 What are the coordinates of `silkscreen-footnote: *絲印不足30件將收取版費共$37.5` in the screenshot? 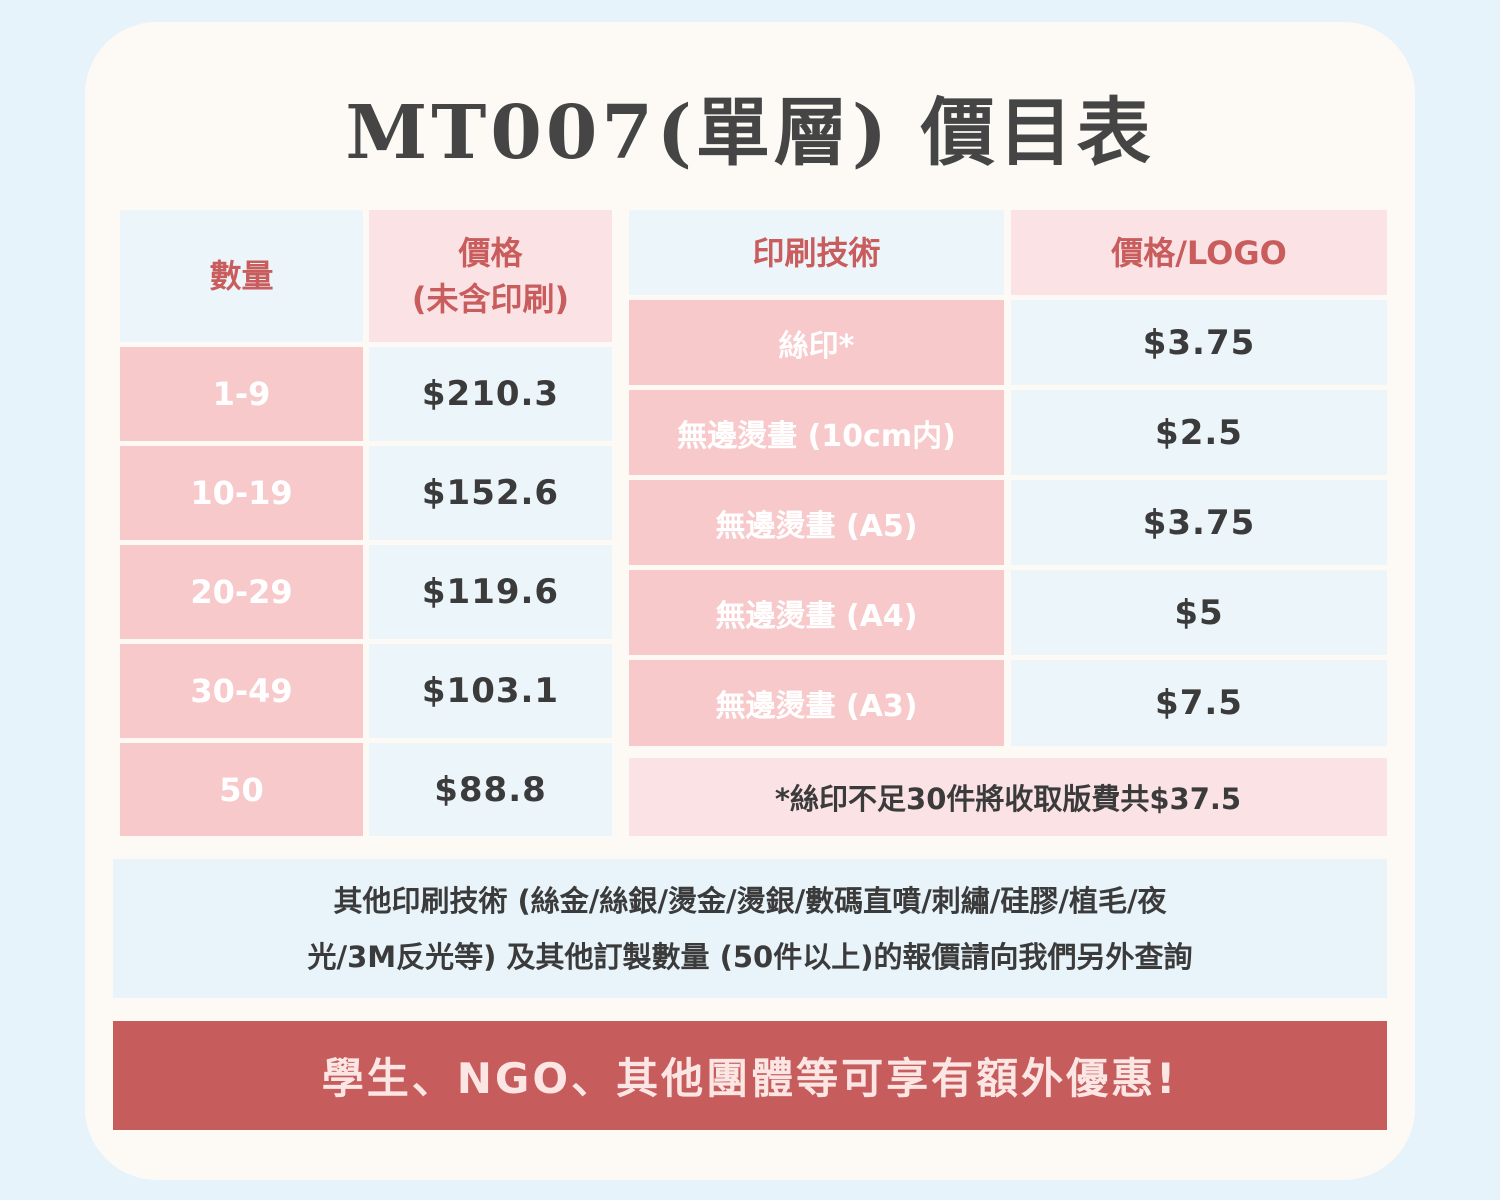 It's located at (1008, 797).